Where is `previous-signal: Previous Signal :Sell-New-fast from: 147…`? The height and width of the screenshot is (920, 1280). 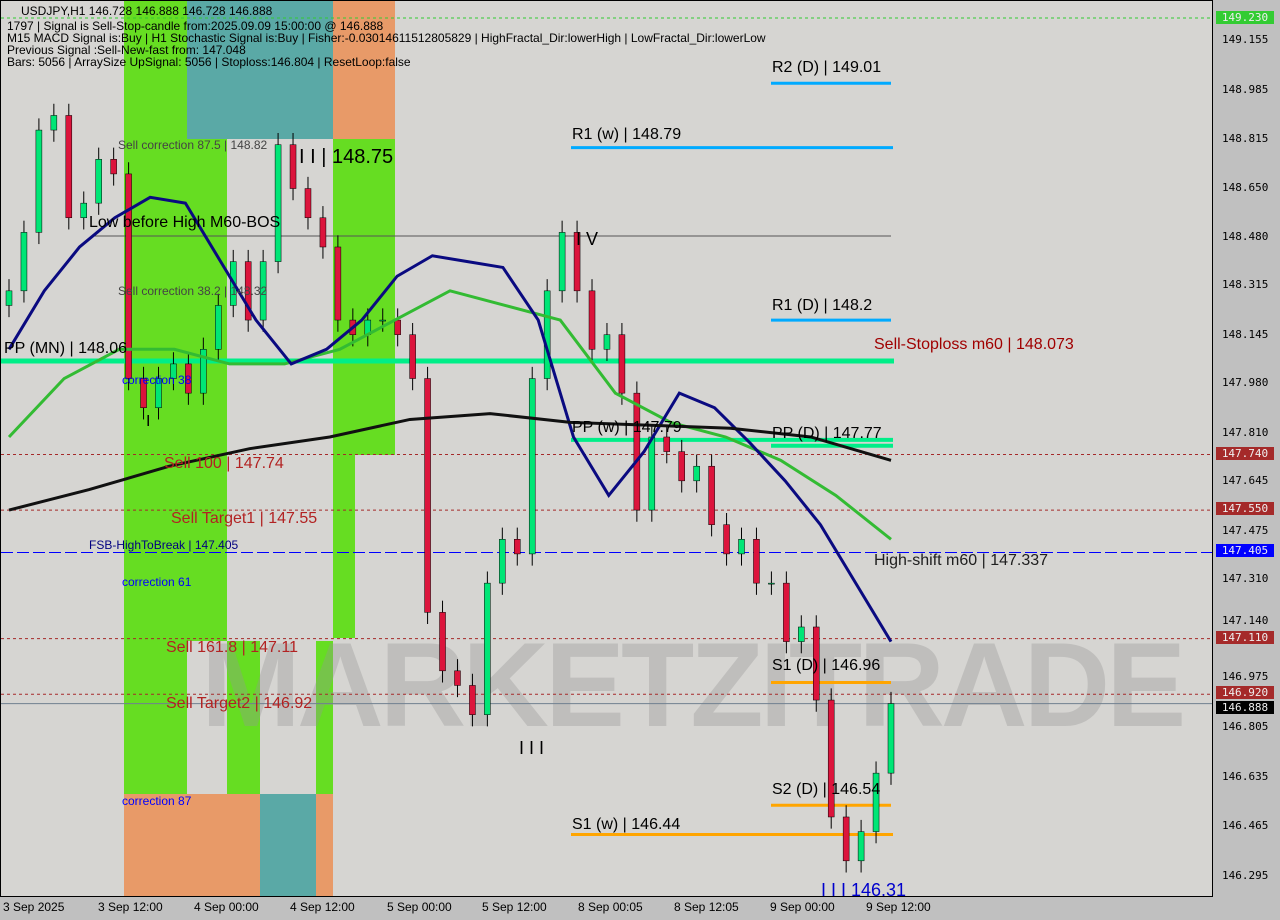
previous-signal: Previous Signal :Sell-New-fast from: 147… is located at coordinates (126, 50).